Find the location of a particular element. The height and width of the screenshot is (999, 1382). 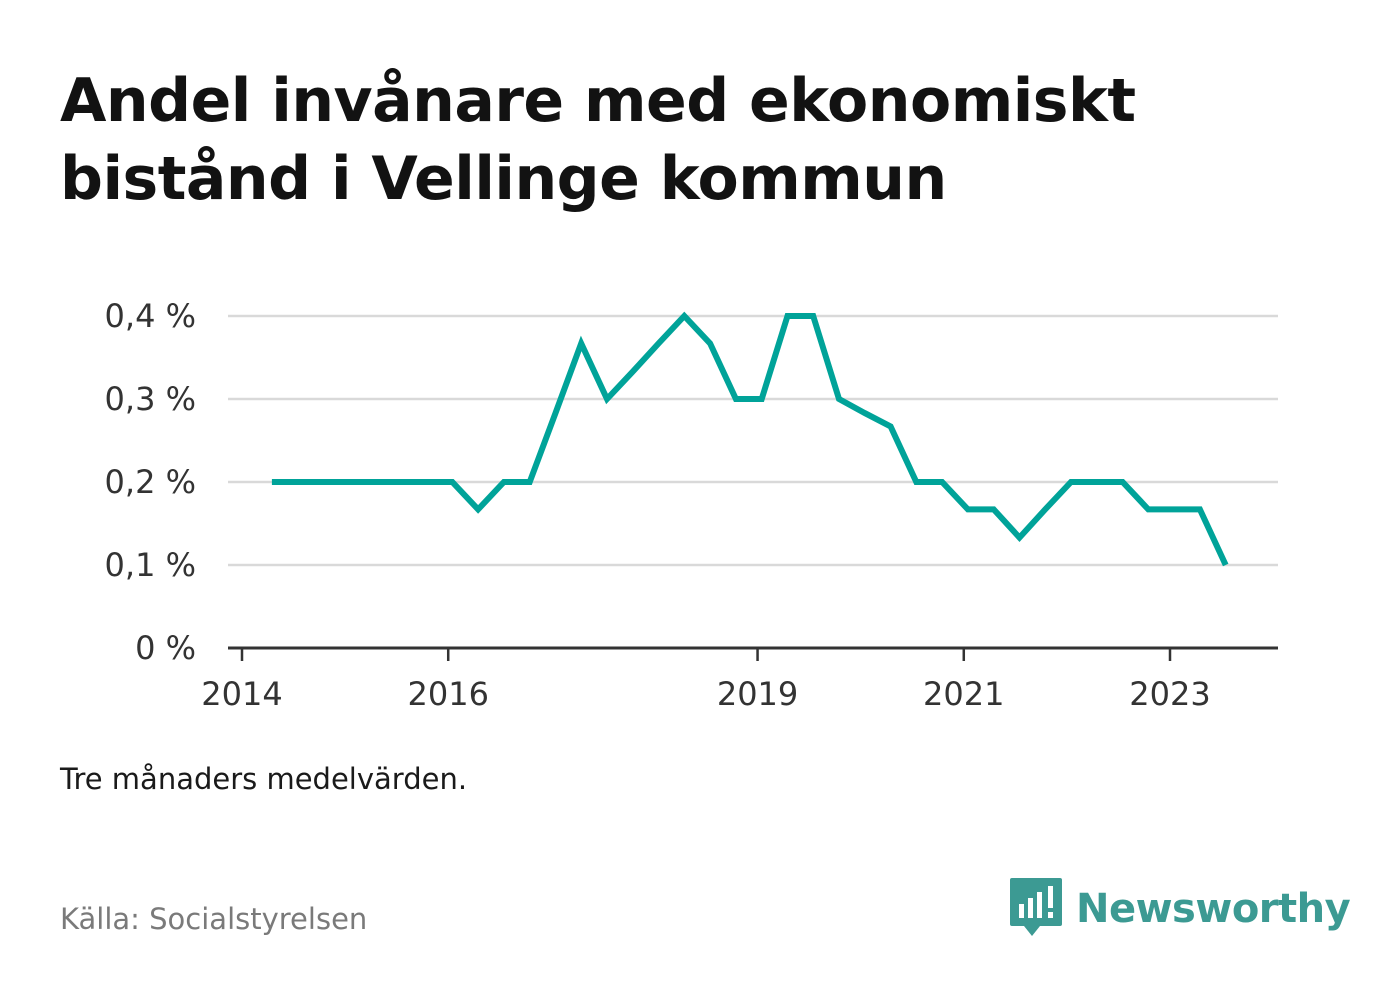

x-tick-label: 2023 is located at coordinates (1169, 694).